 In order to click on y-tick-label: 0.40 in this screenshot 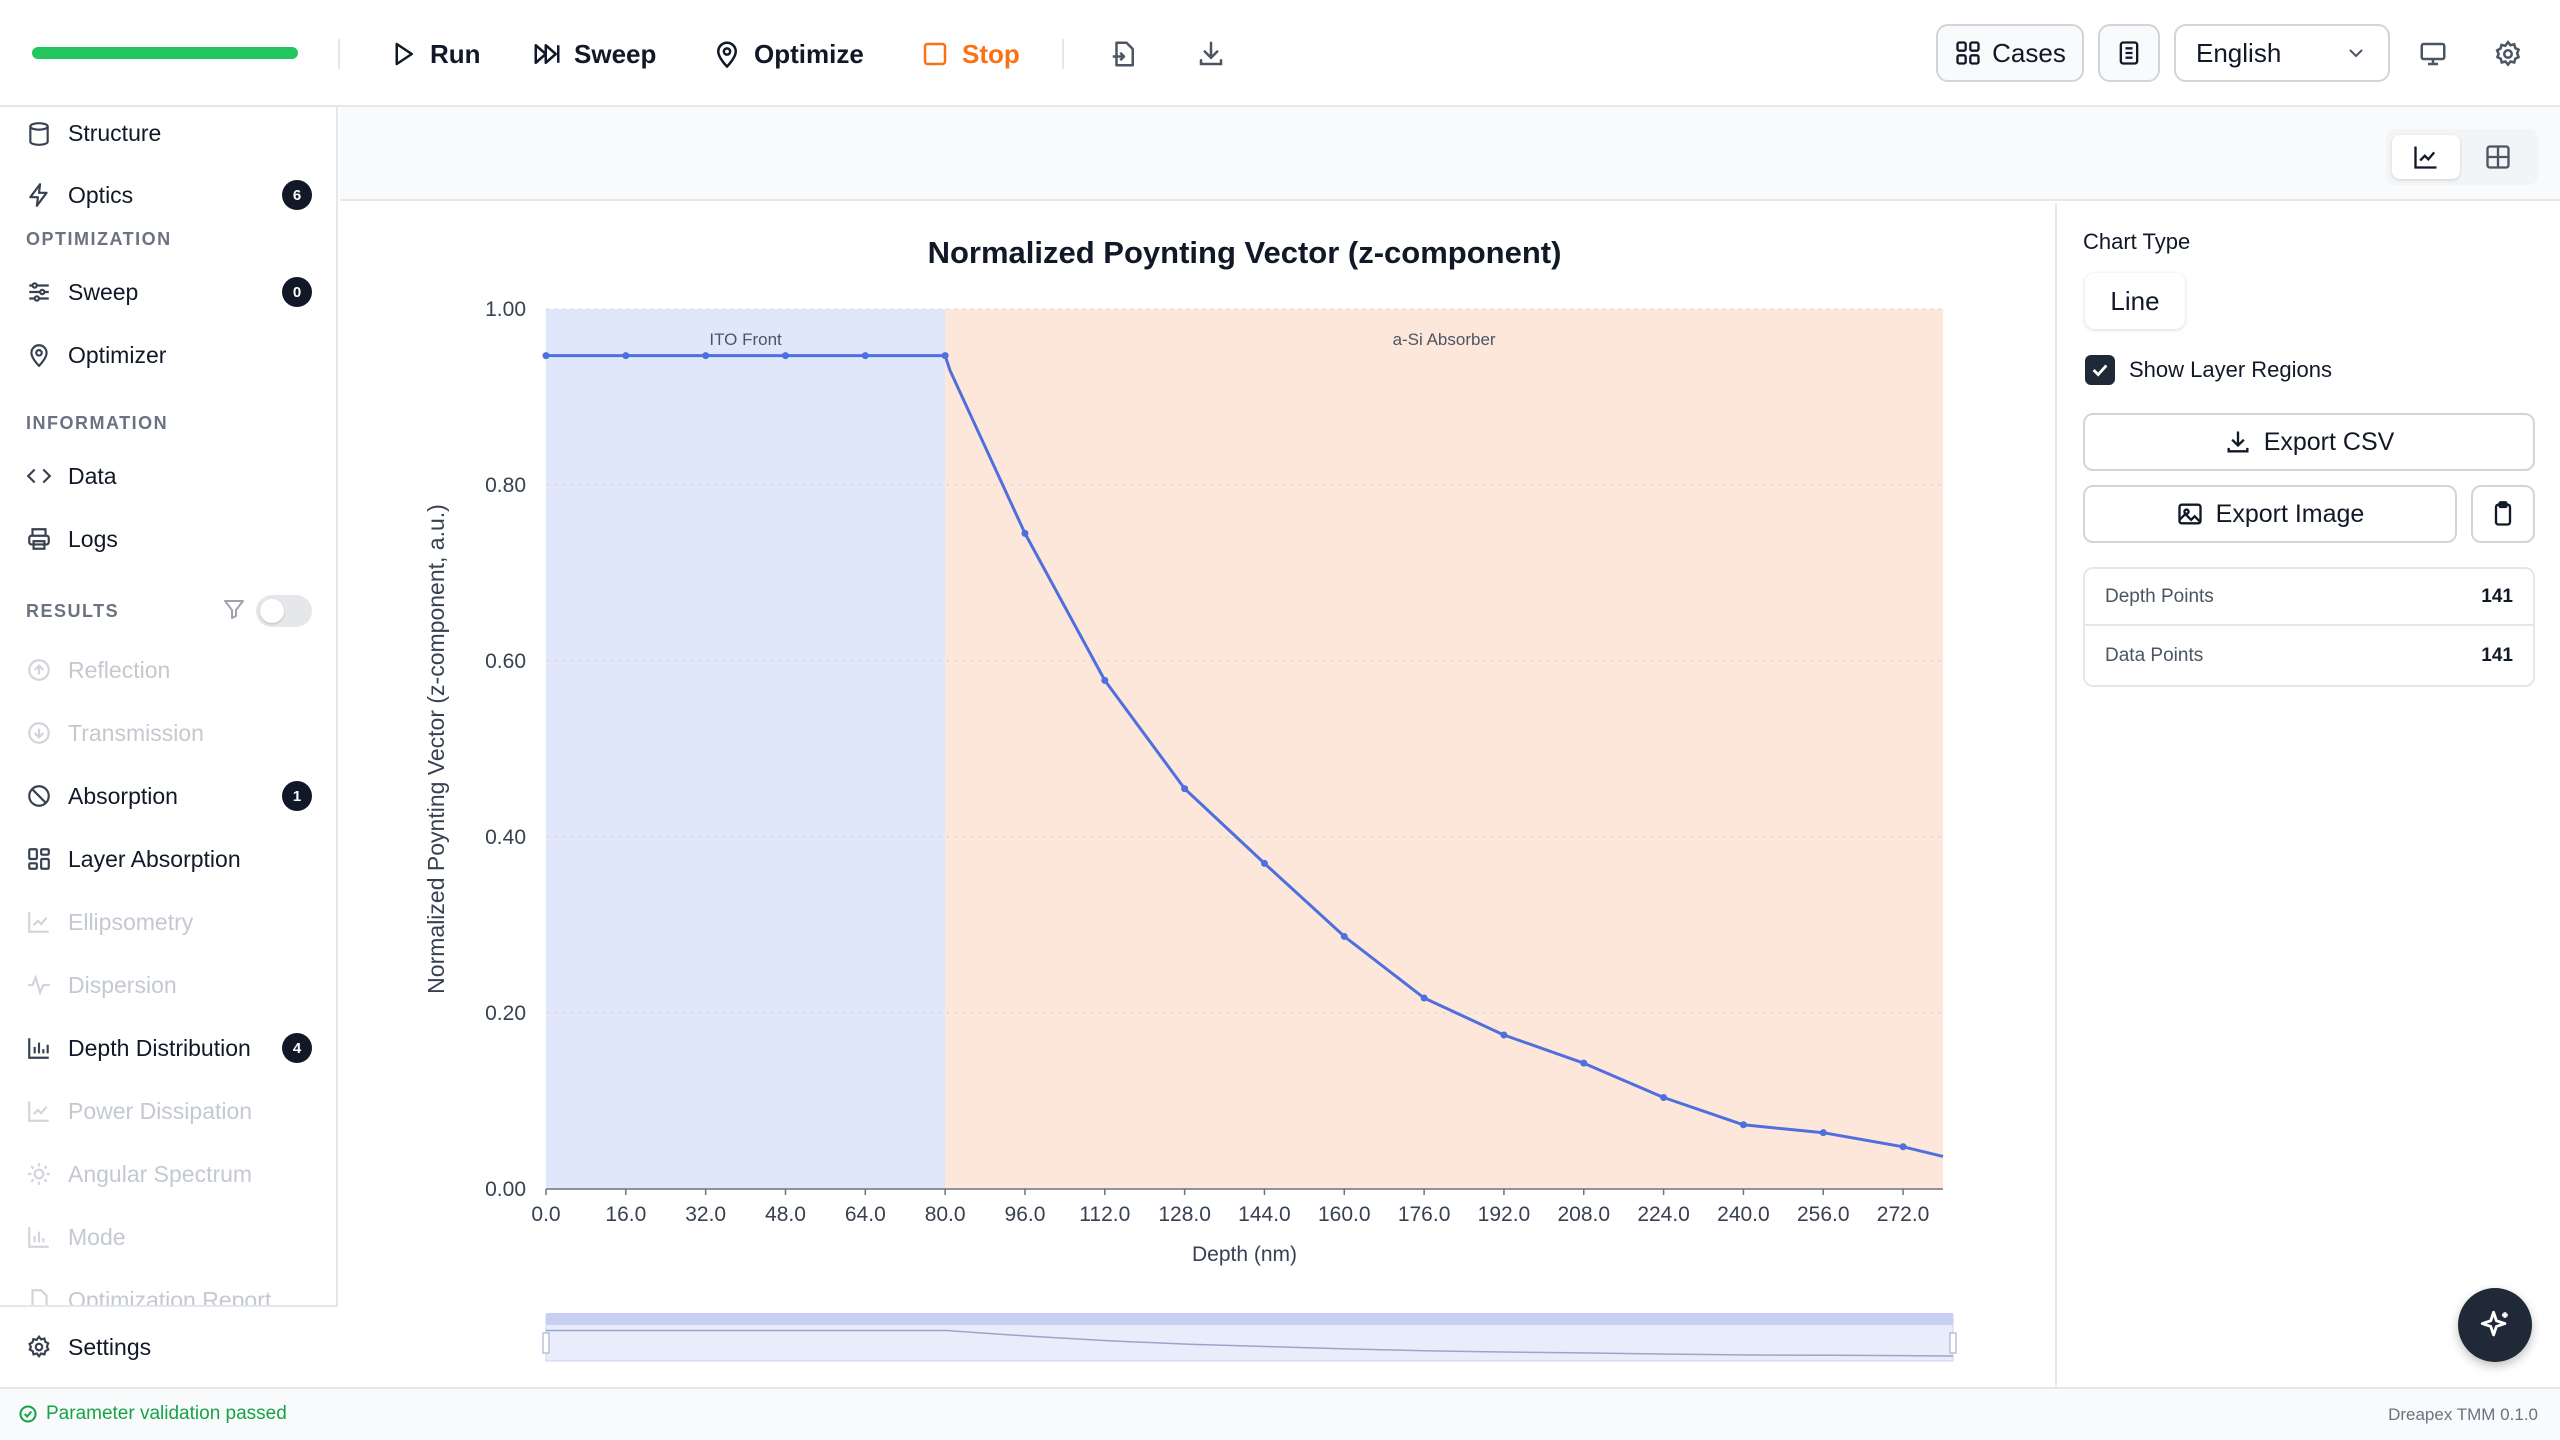, I will do `click(505, 837)`.